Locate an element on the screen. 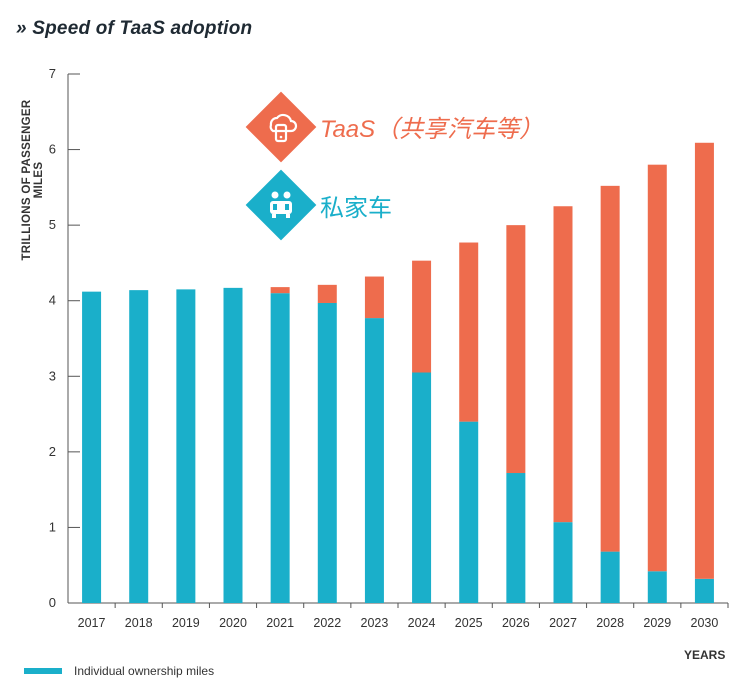  taas-annotation: TaaS（共享汽车等） is located at coordinates (392, 127).